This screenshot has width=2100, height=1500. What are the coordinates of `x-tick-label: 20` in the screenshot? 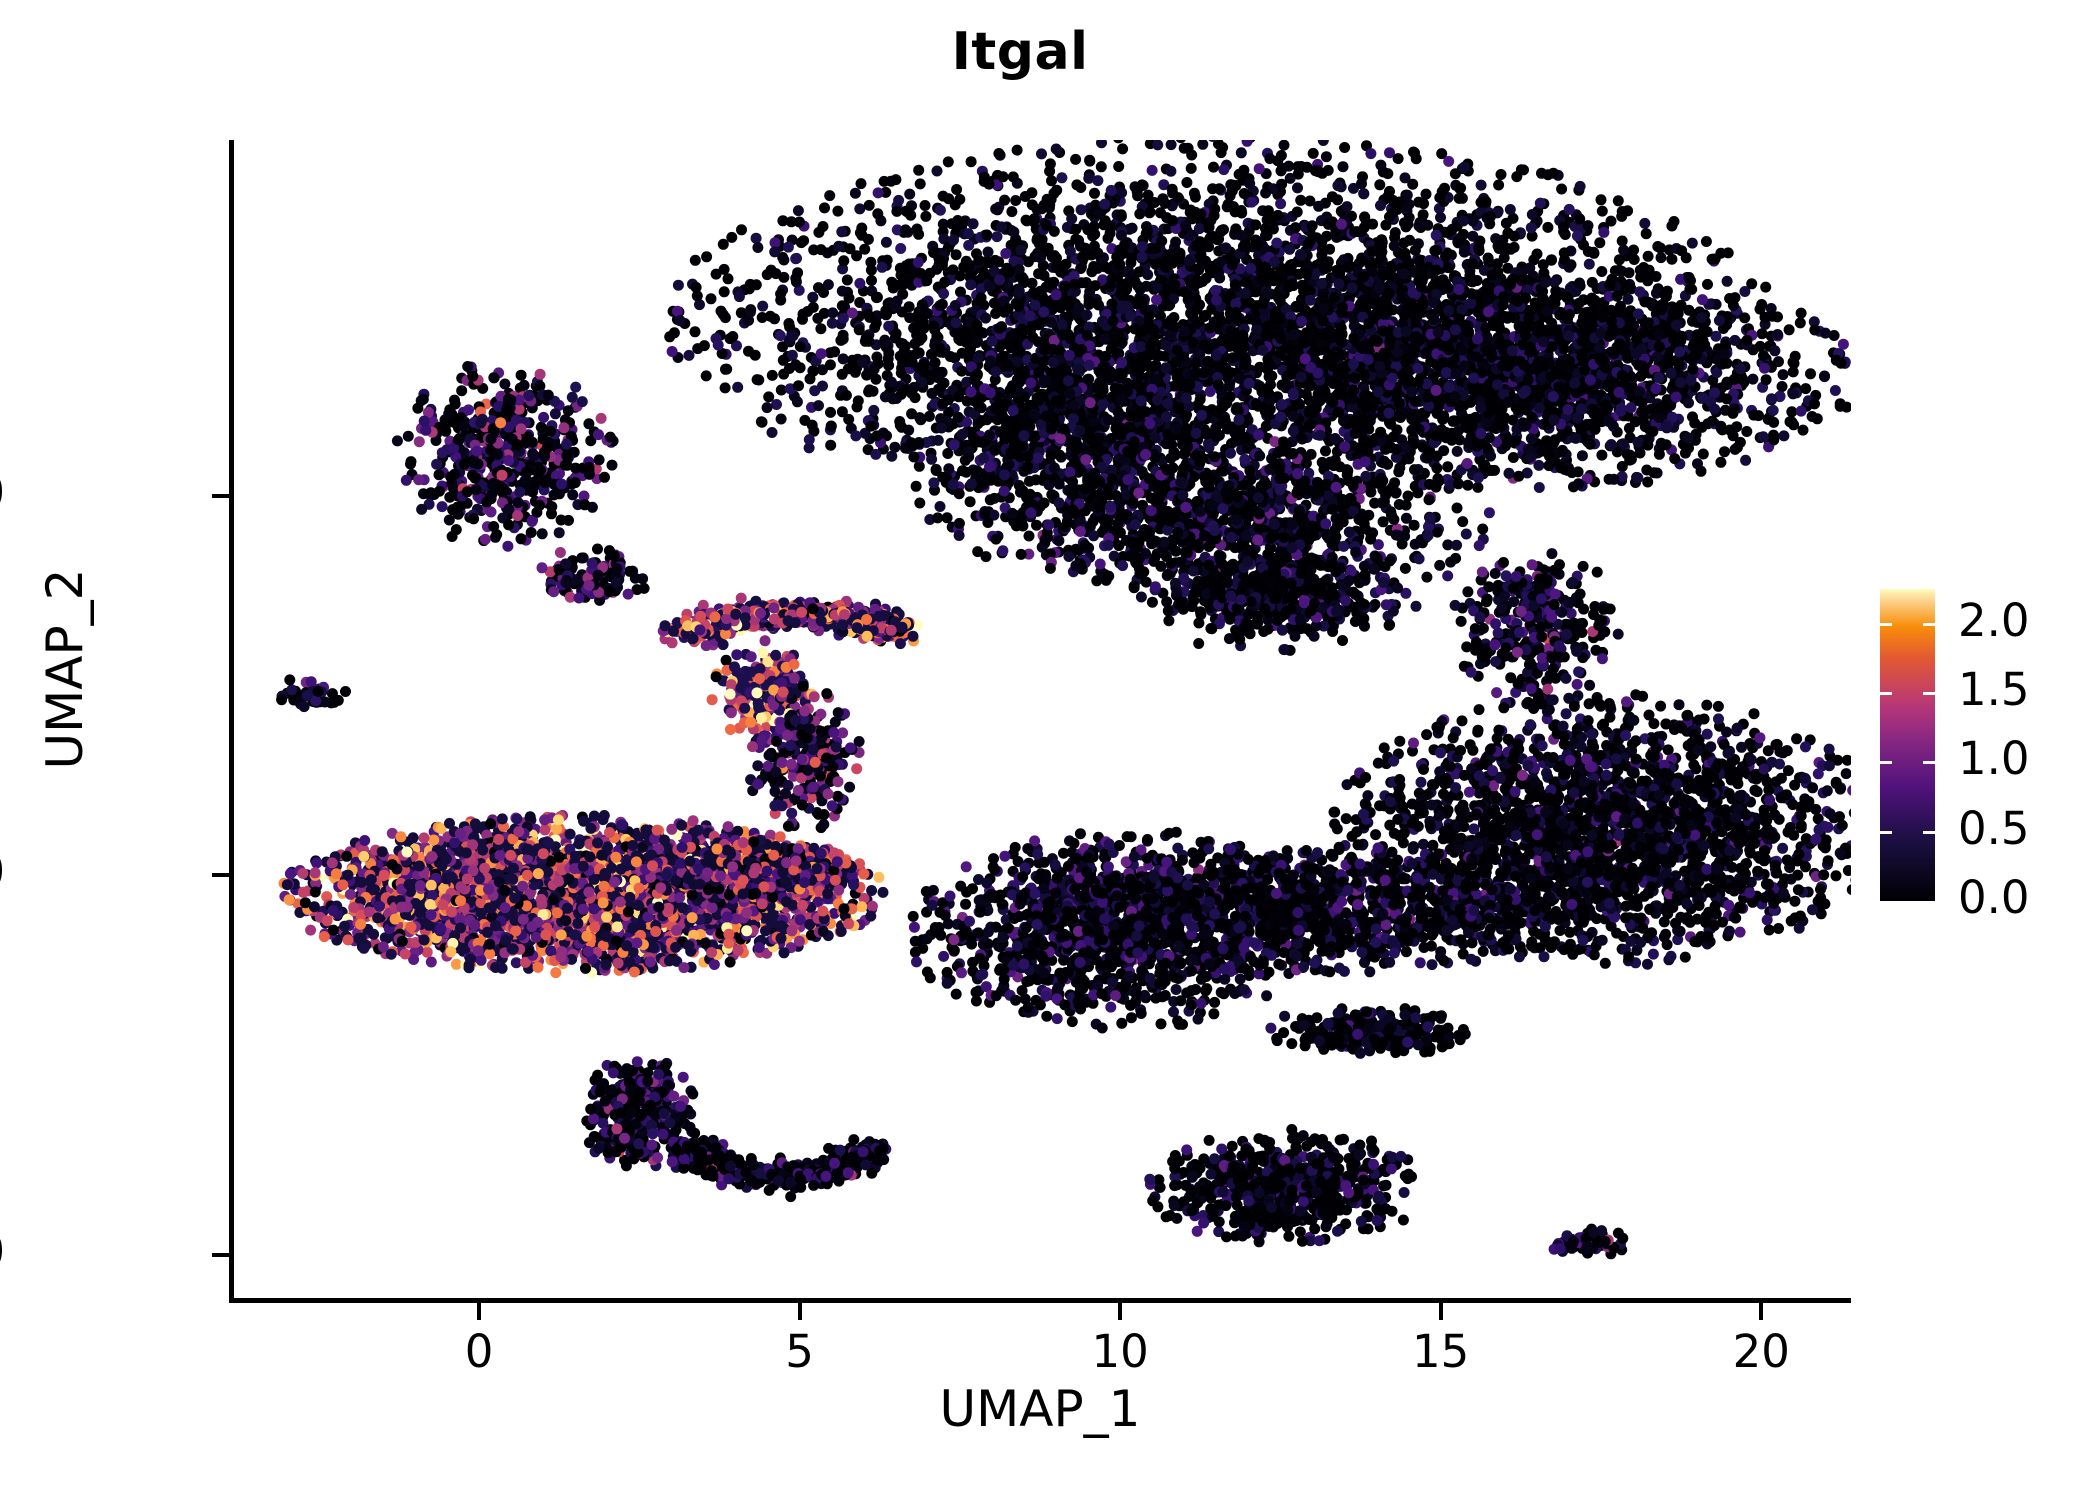 It's located at (1761, 1351).